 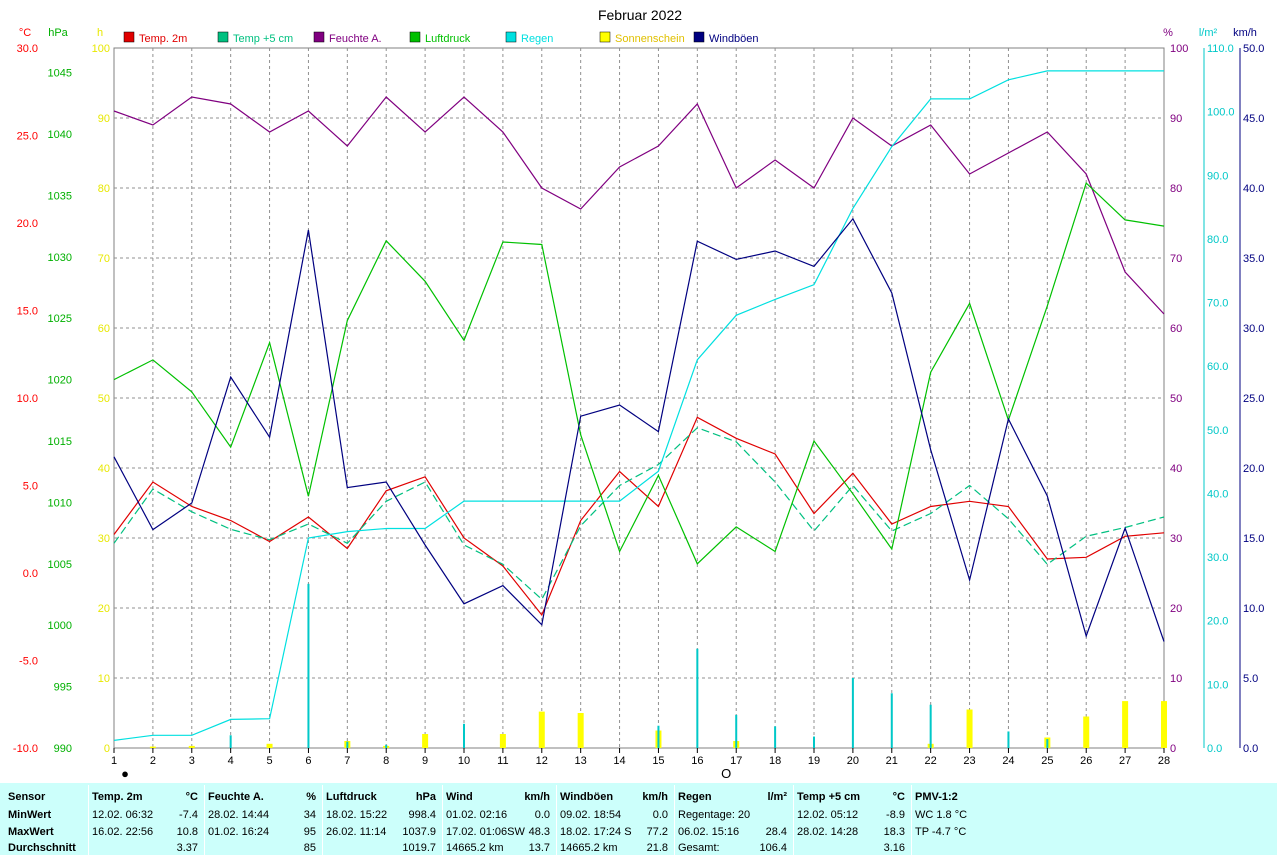 What do you see at coordinates (1221, 113) in the screenshot?
I see `rain-tick-label: 100.0` at bounding box center [1221, 113].